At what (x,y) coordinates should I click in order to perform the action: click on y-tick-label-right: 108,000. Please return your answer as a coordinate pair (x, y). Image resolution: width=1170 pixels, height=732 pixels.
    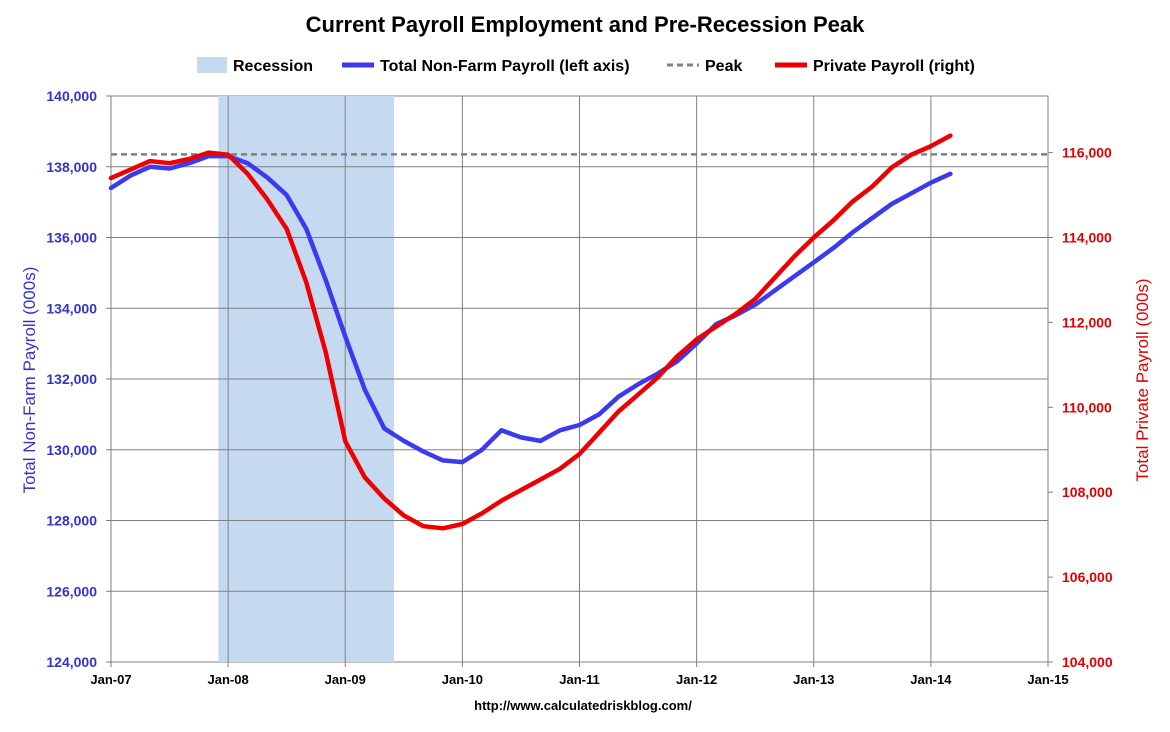
    Looking at the image, I should click on (1087, 492).